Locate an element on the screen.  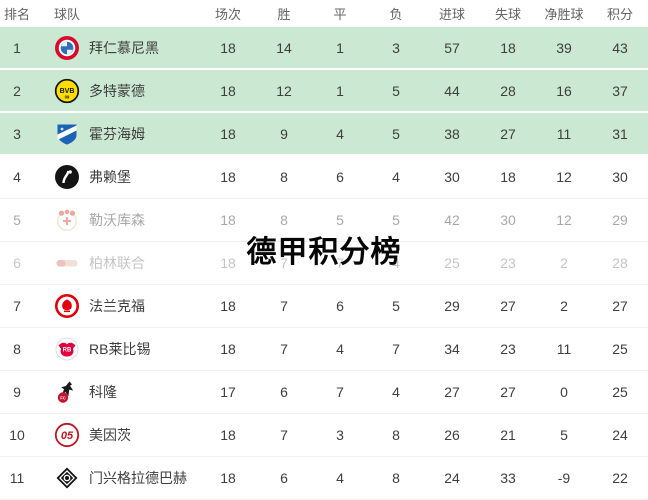
stat-goals-for: 30 is located at coordinates (452, 177).